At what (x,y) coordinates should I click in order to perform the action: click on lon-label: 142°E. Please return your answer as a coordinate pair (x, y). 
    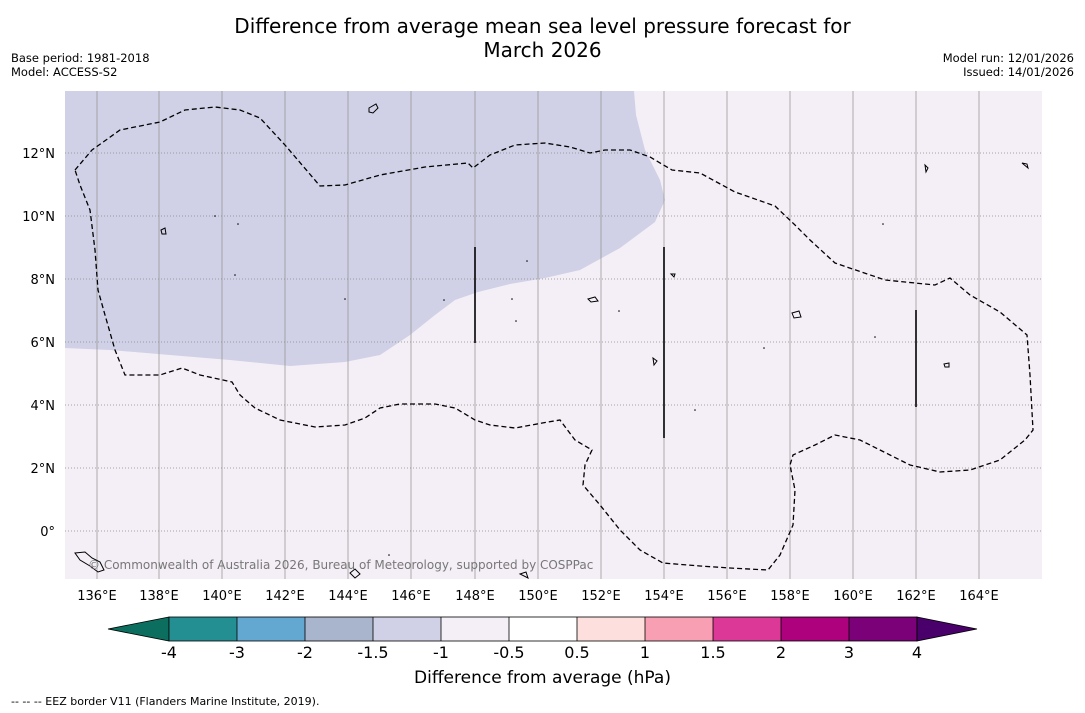
    Looking at the image, I should click on (285, 596).